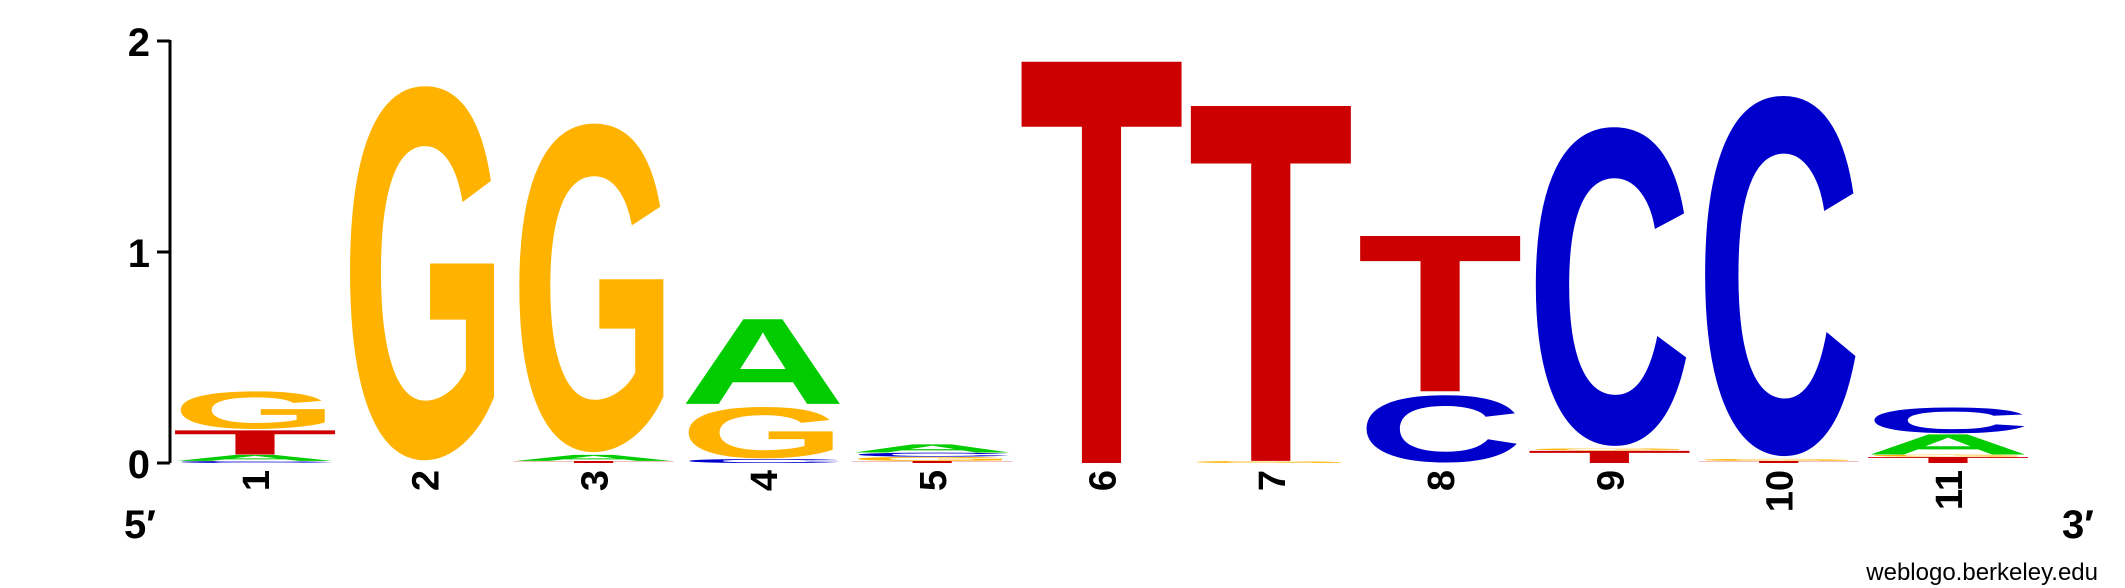  Describe the element at coordinates (596, 480) in the screenshot. I see `position-label-3: 3` at that location.